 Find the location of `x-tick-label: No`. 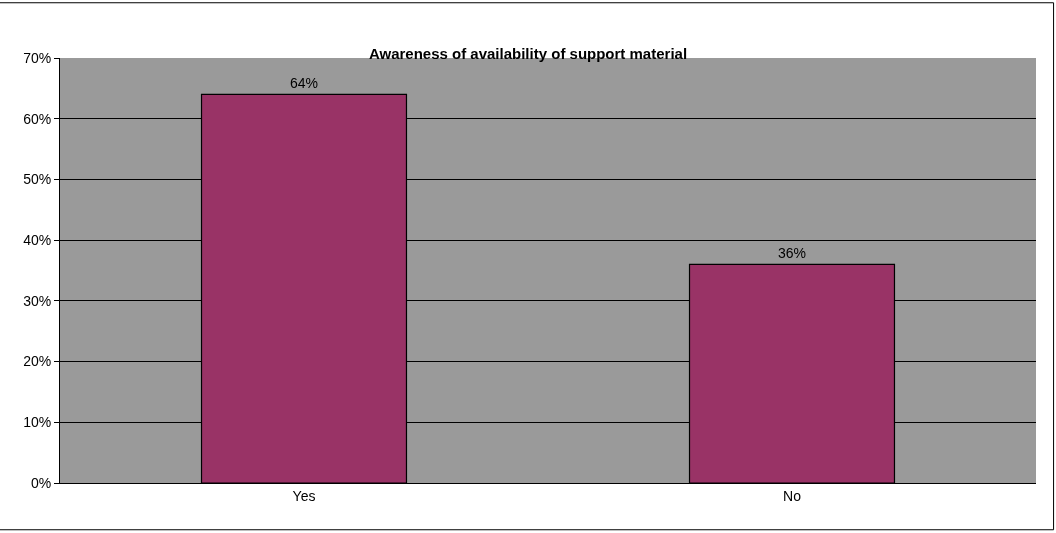

x-tick-label: No is located at coordinates (792, 495).